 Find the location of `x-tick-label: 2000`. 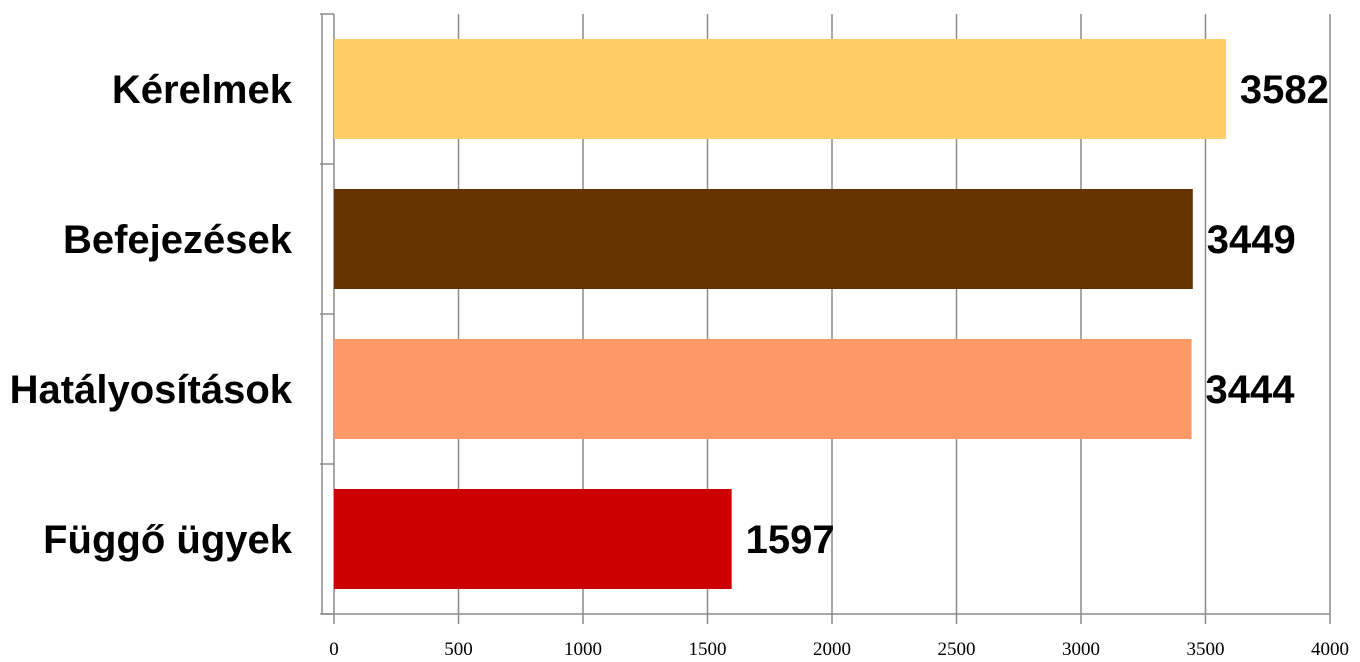

x-tick-label: 2000 is located at coordinates (832, 649).